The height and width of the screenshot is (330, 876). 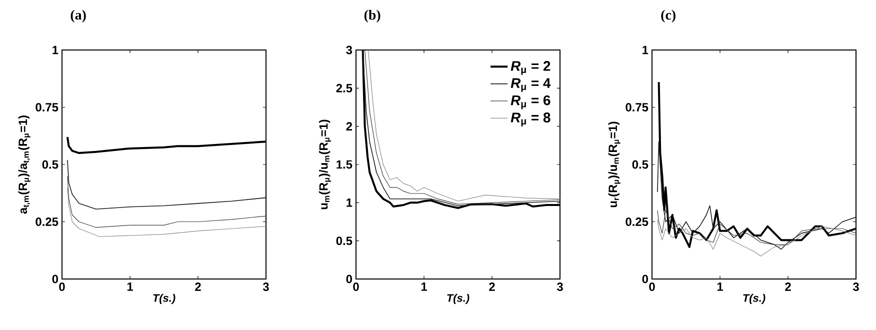 What do you see at coordinates (24, 165) in the screenshot?
I see `text: a$_{t,m}$(R$_{μ}$)/a$_{t,m}$(R$_{μ}$=1)` at bounding box center [24, 165].